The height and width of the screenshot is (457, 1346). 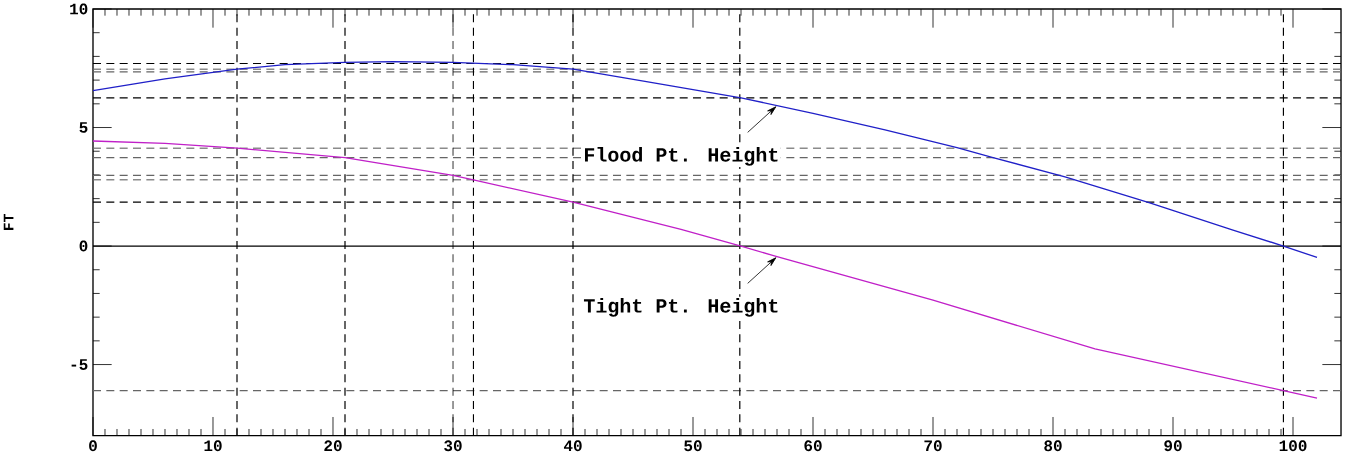 What do you see at coordinates (933, 446) in the screenshot?
I see `x-tick-label: 70` at bounding box center [933, 446].